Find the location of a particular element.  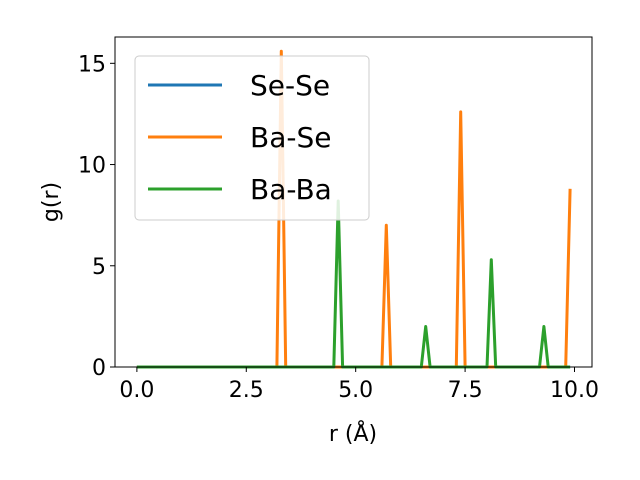

x-tick-label: 7.5 is located at coordinates (465, 390).